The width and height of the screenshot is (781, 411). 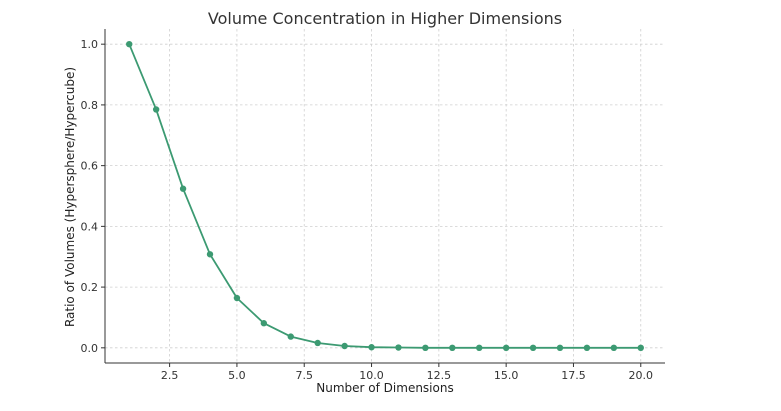 I want to click on y-tick-label: 1.0, so click(x=90, y=44).